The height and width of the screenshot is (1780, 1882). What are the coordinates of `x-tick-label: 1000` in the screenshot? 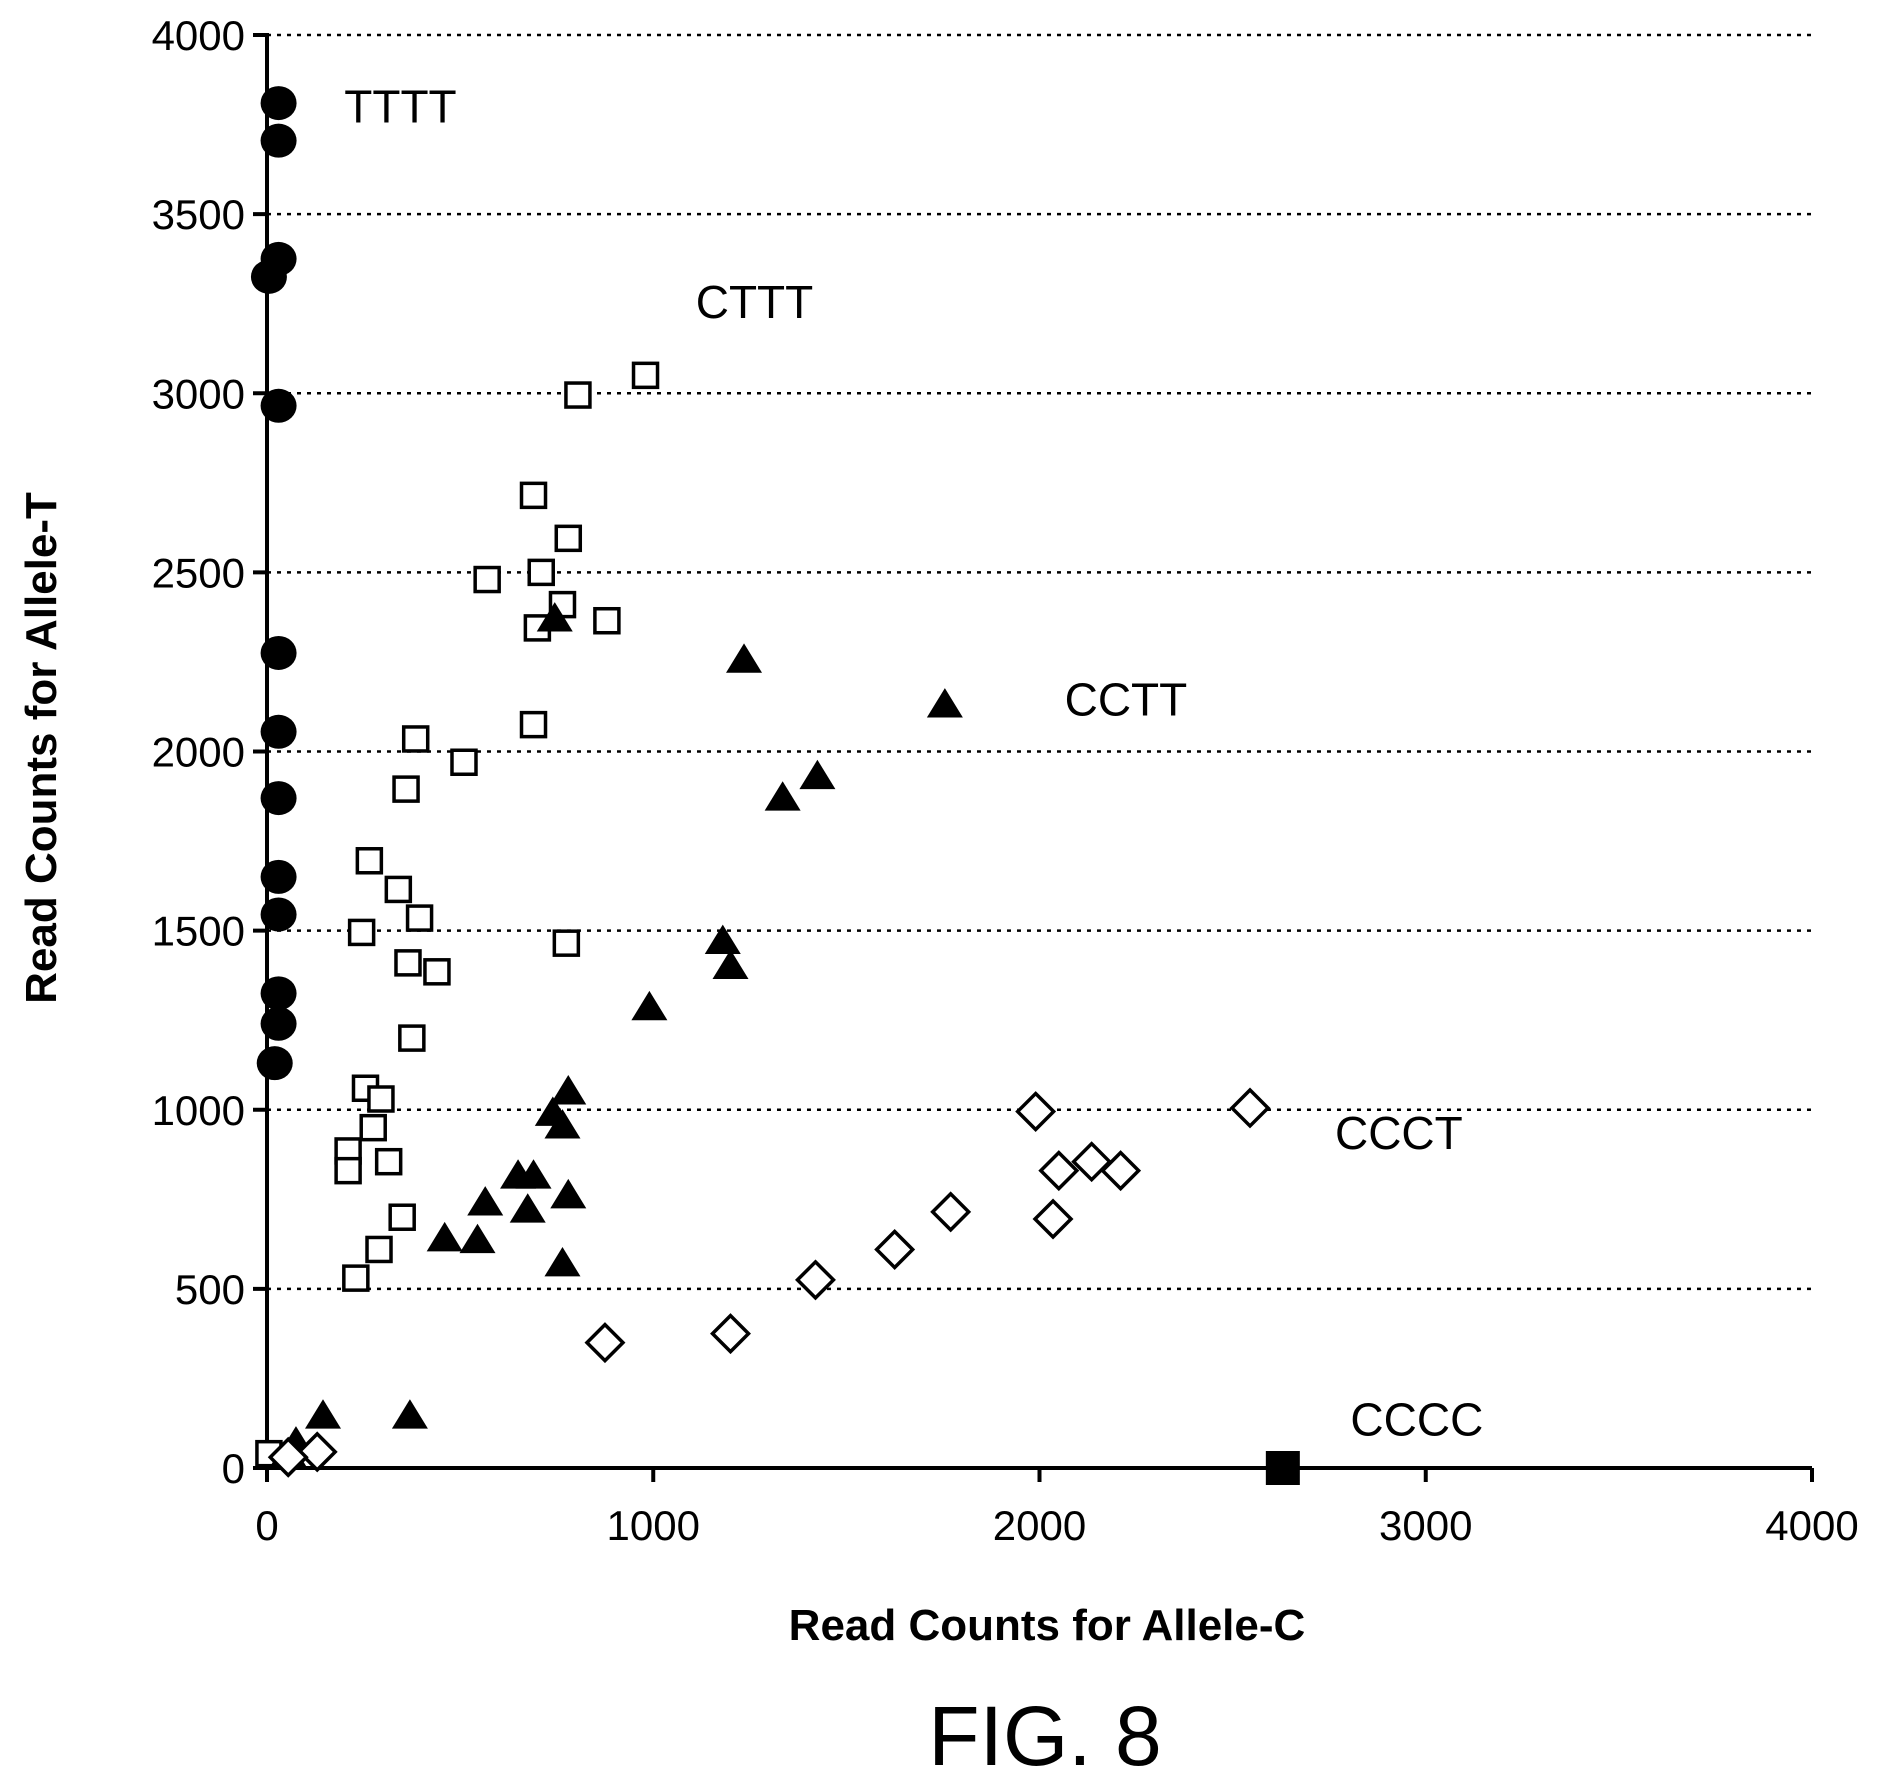 It's located at (653, 1525).